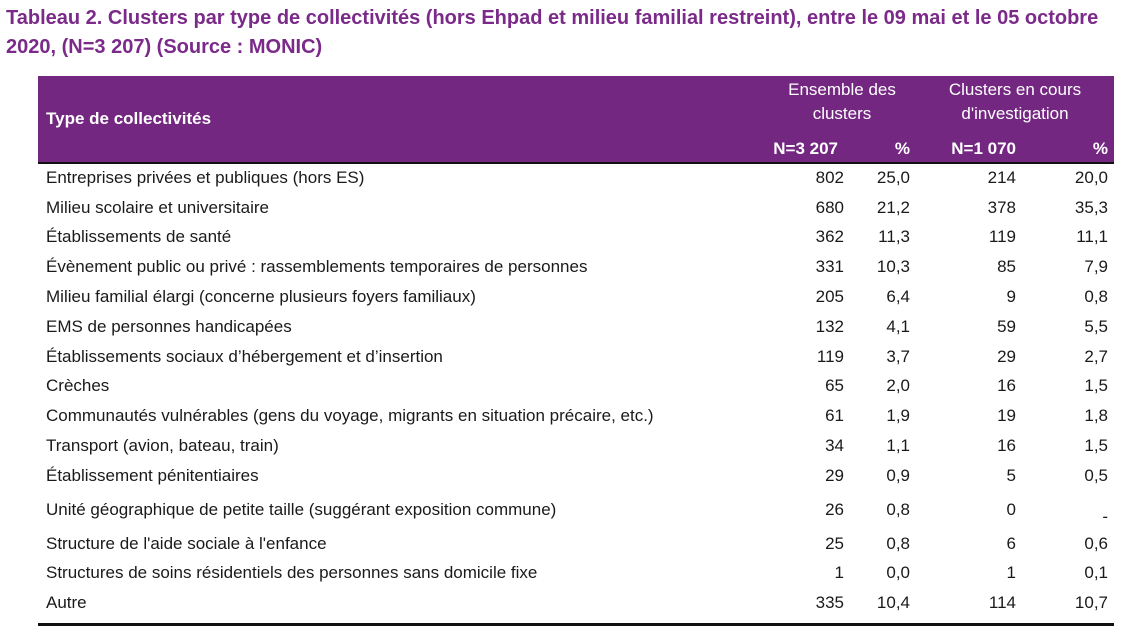  What do you see at coordinates (66, 603) in the screenshot?
I see `cell-collectivity-type: Autre` at bounding box center [66, 603].